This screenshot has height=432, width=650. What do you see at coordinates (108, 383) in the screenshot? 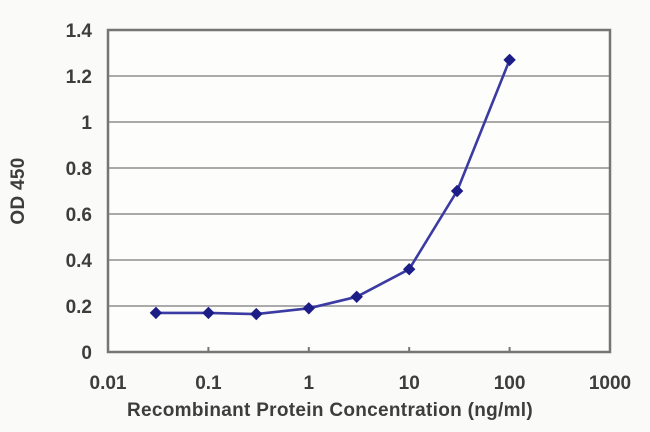
I see `x-tick-label: 0.01` at bounding box center [108, 383].